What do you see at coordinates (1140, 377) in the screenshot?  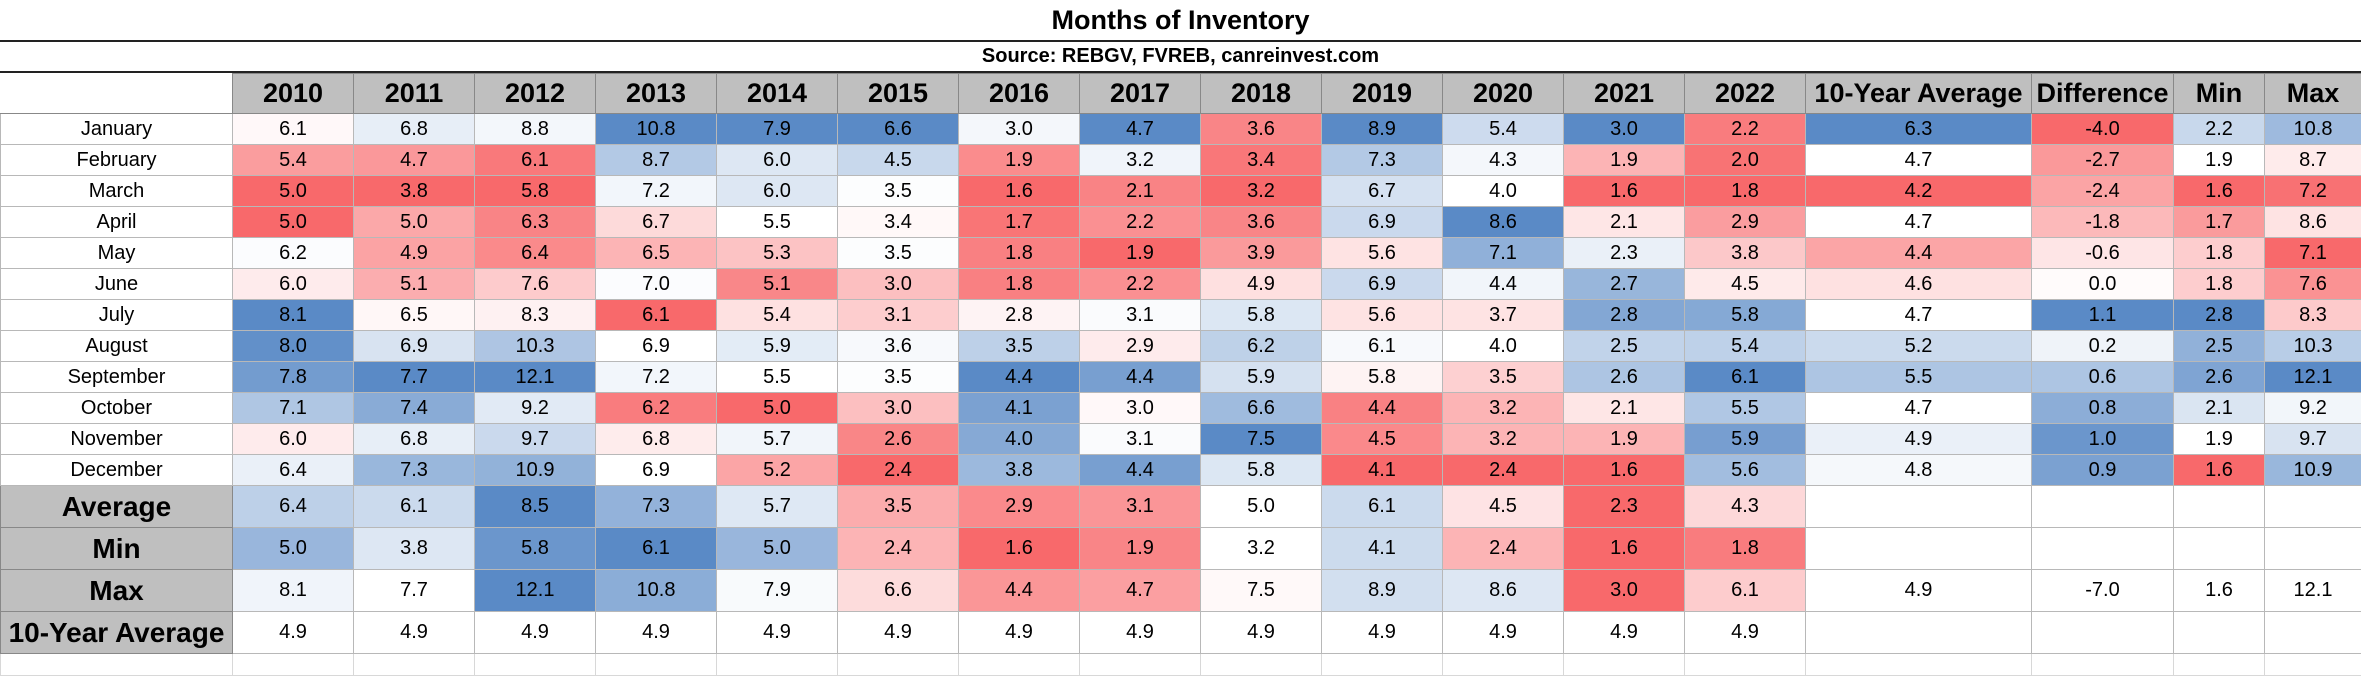 I see `value-cell: 4.4` at bounding box center [1140, 377].